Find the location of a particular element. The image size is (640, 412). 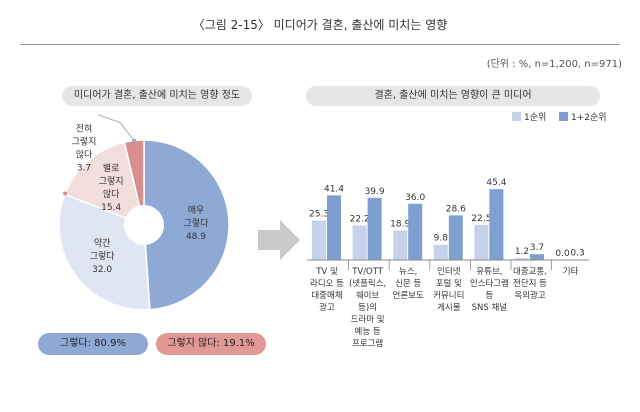

category-label: 유튜브, 인스타그램 등 SNS 채널 is located at coordinates (489, 290).